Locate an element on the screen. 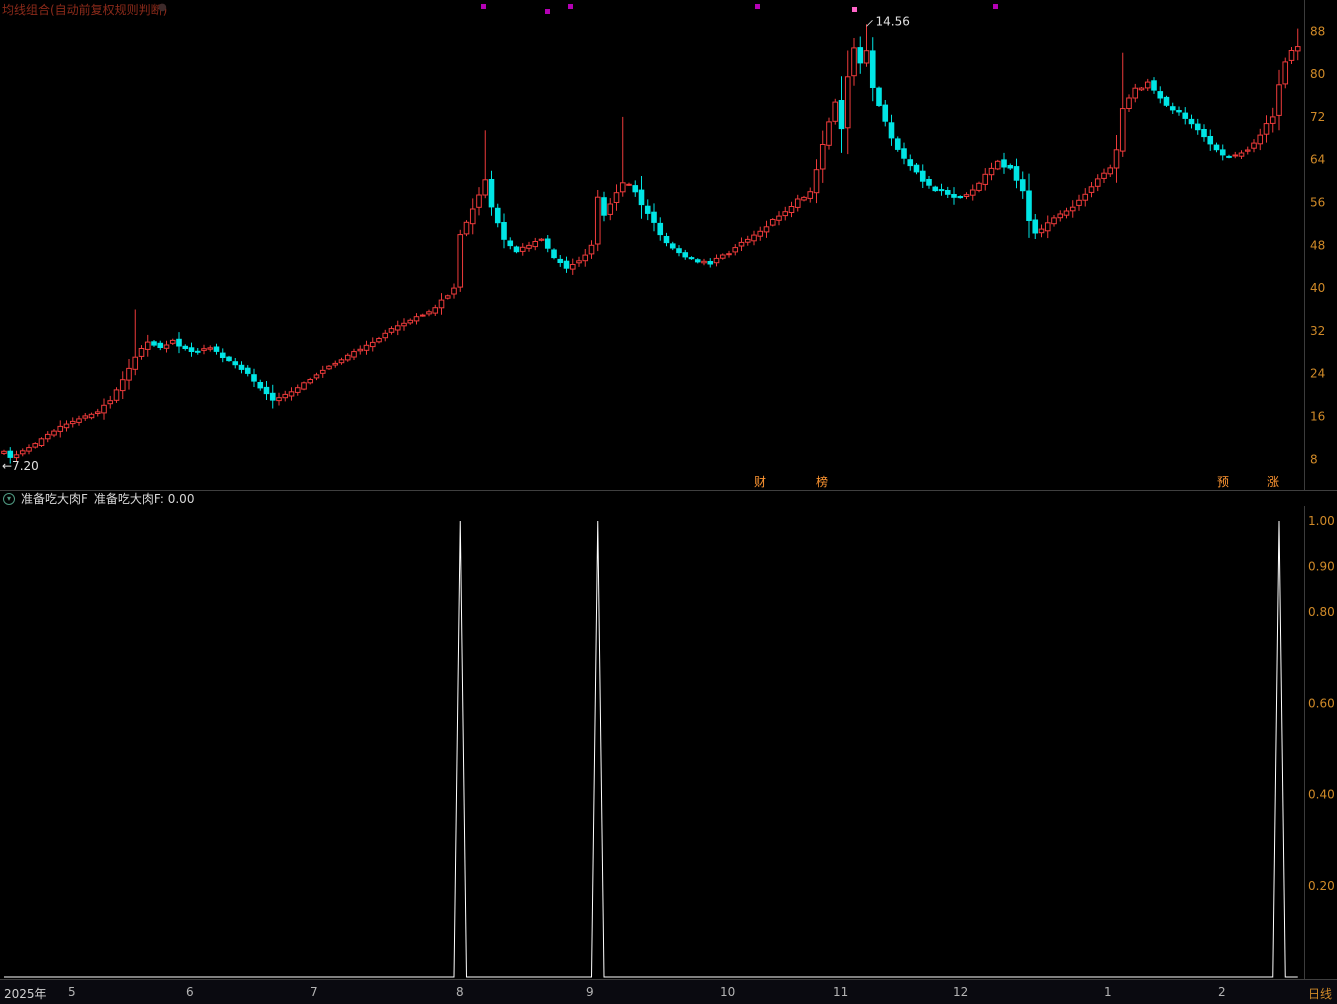  month-label: 2 is located at coordinates (1222, 992).